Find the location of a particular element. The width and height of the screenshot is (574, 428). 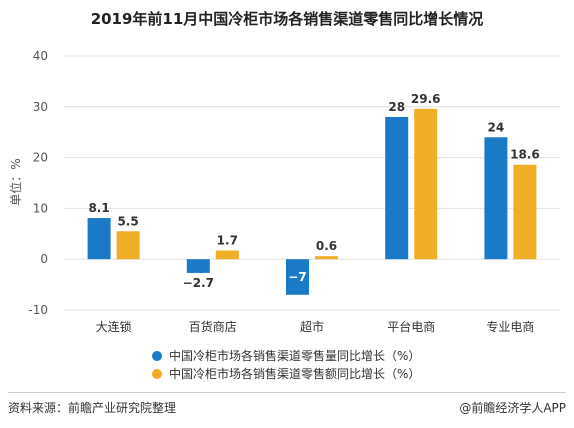

x-category-label-2: 超市 is located at coordinates (312, 326).